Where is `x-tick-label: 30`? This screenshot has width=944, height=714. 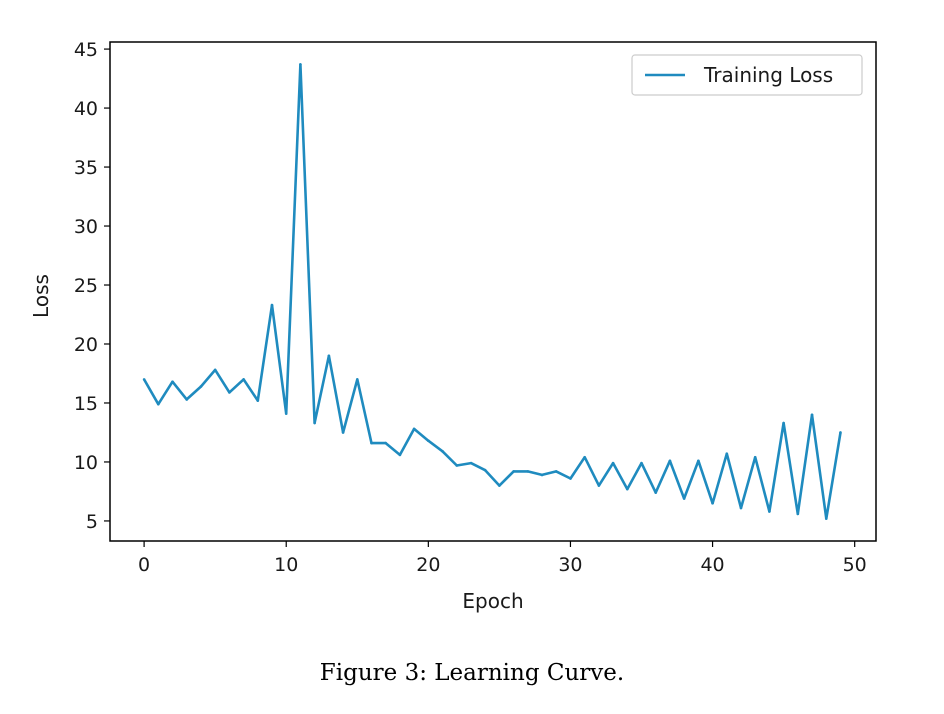 x-tick-label: 30 is located at coordinates (570, 565).